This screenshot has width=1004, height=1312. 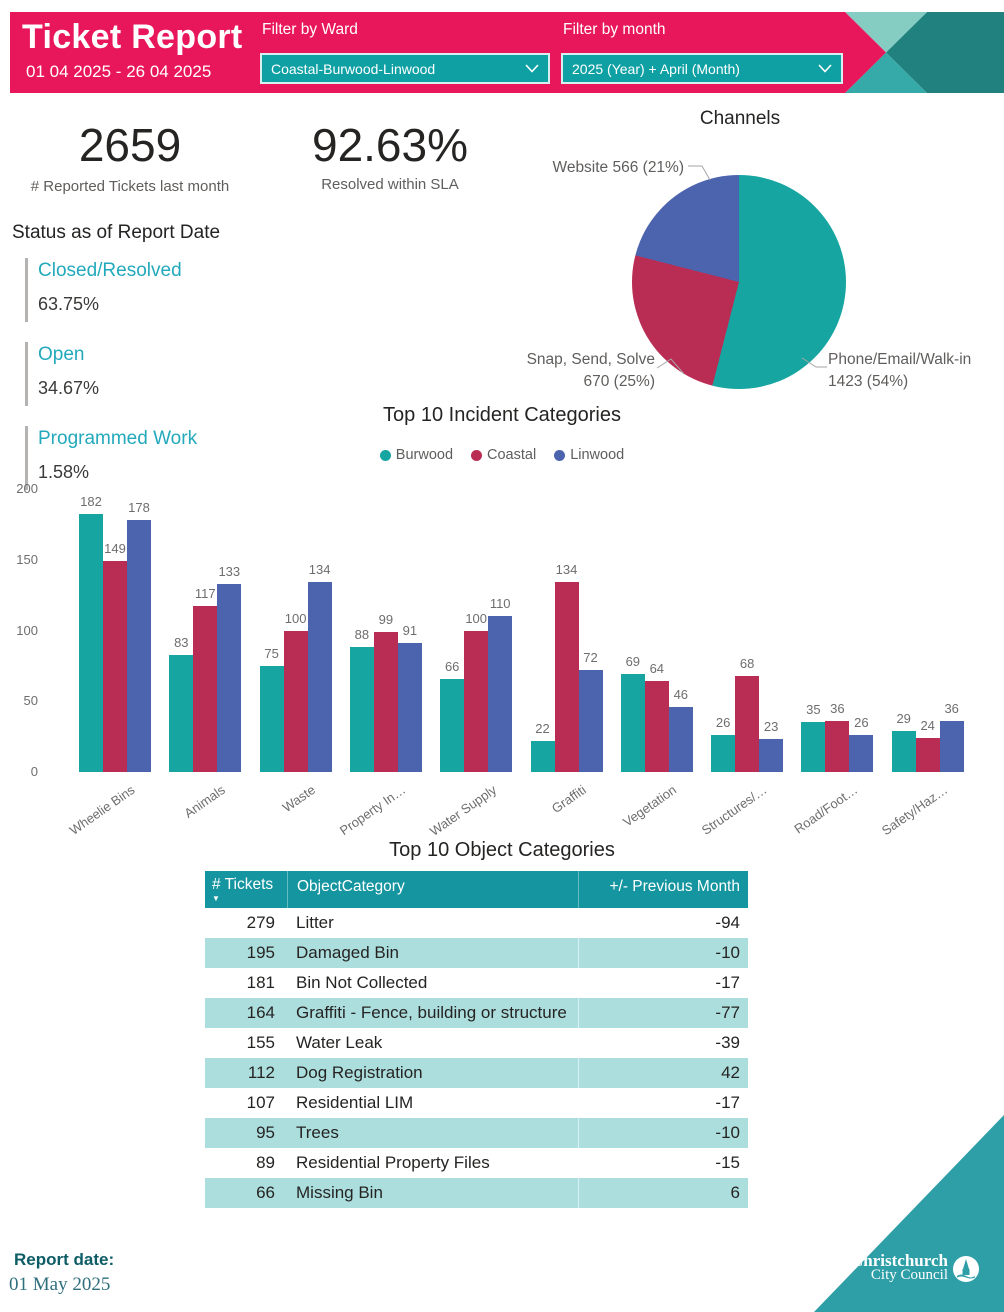 I want to click on legend-dot-icon, so click(x=385, y=455).